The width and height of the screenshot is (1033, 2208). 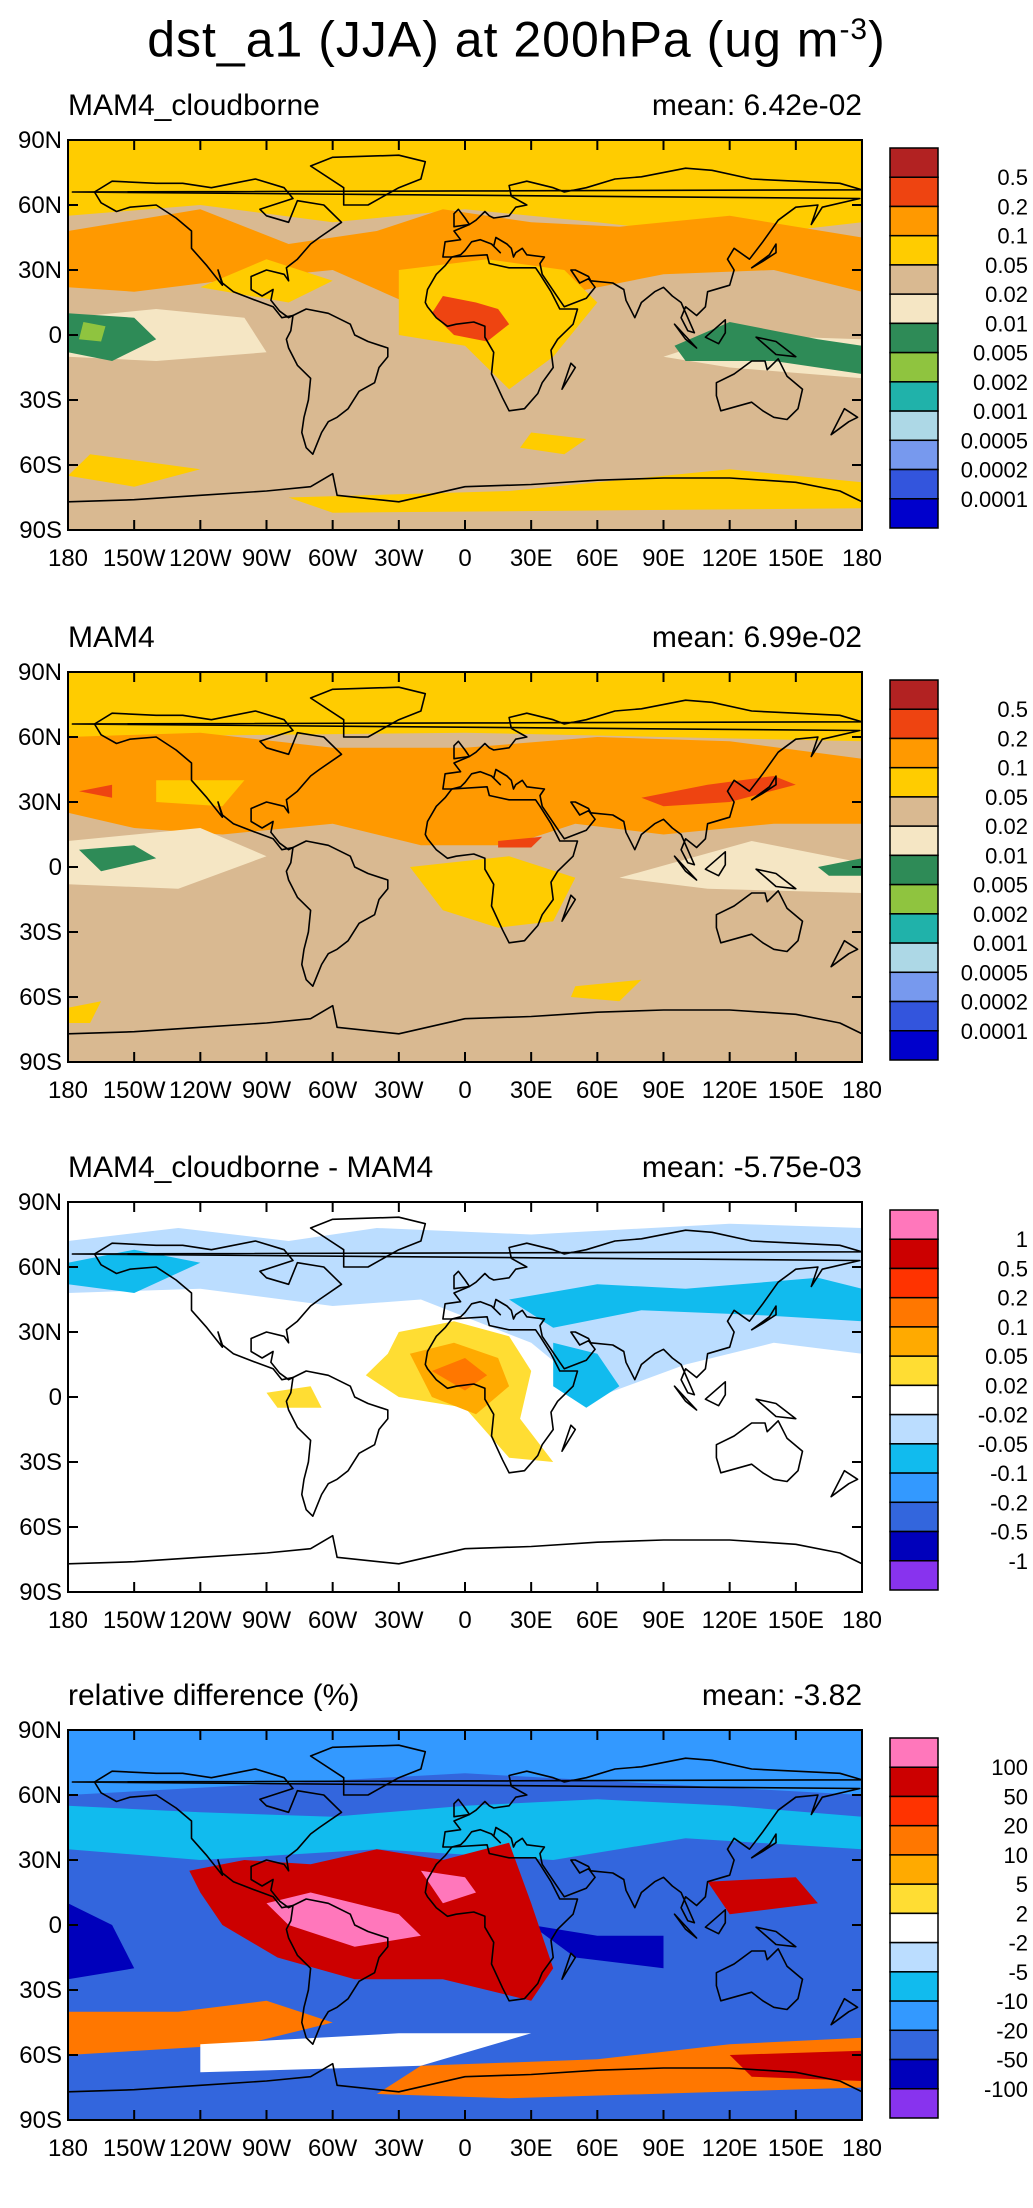 What do you see at coordinates (40, 802) in the screenshot?
I see `lat-label: 30N` at bounding box center [40, 802].